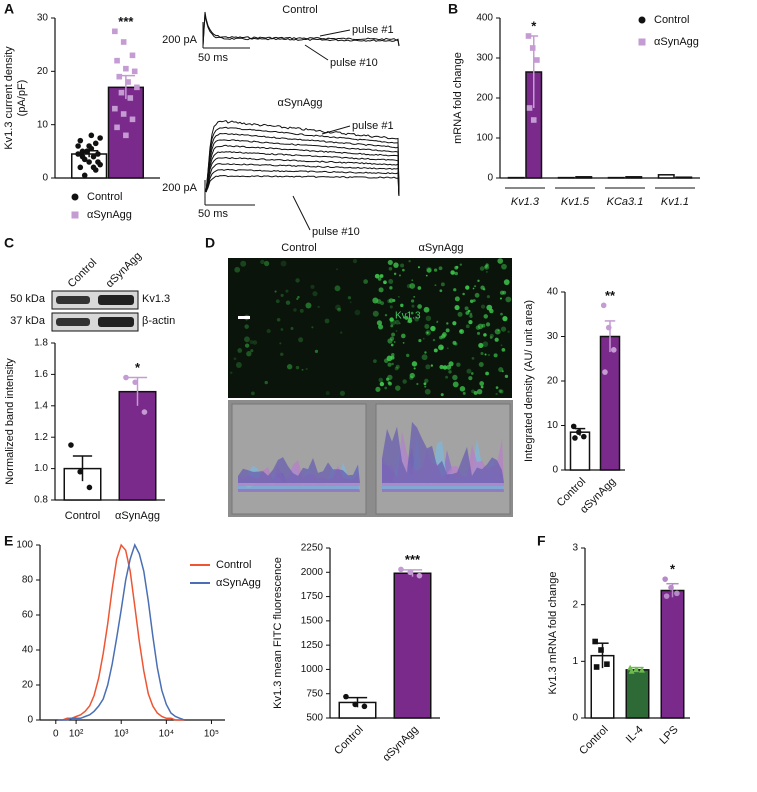  I want to click on scale-label: 50 ms, so click(213, 58).